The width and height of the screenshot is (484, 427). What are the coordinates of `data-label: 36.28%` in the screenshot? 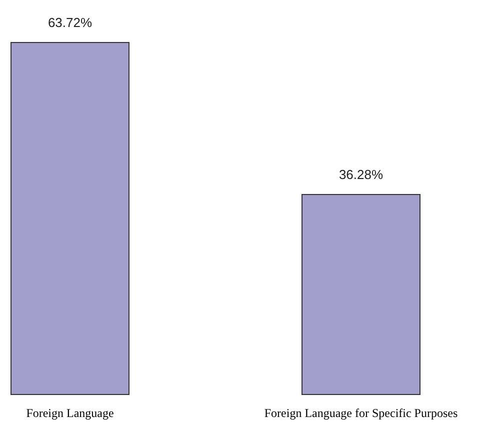 It's located at (361, 174).